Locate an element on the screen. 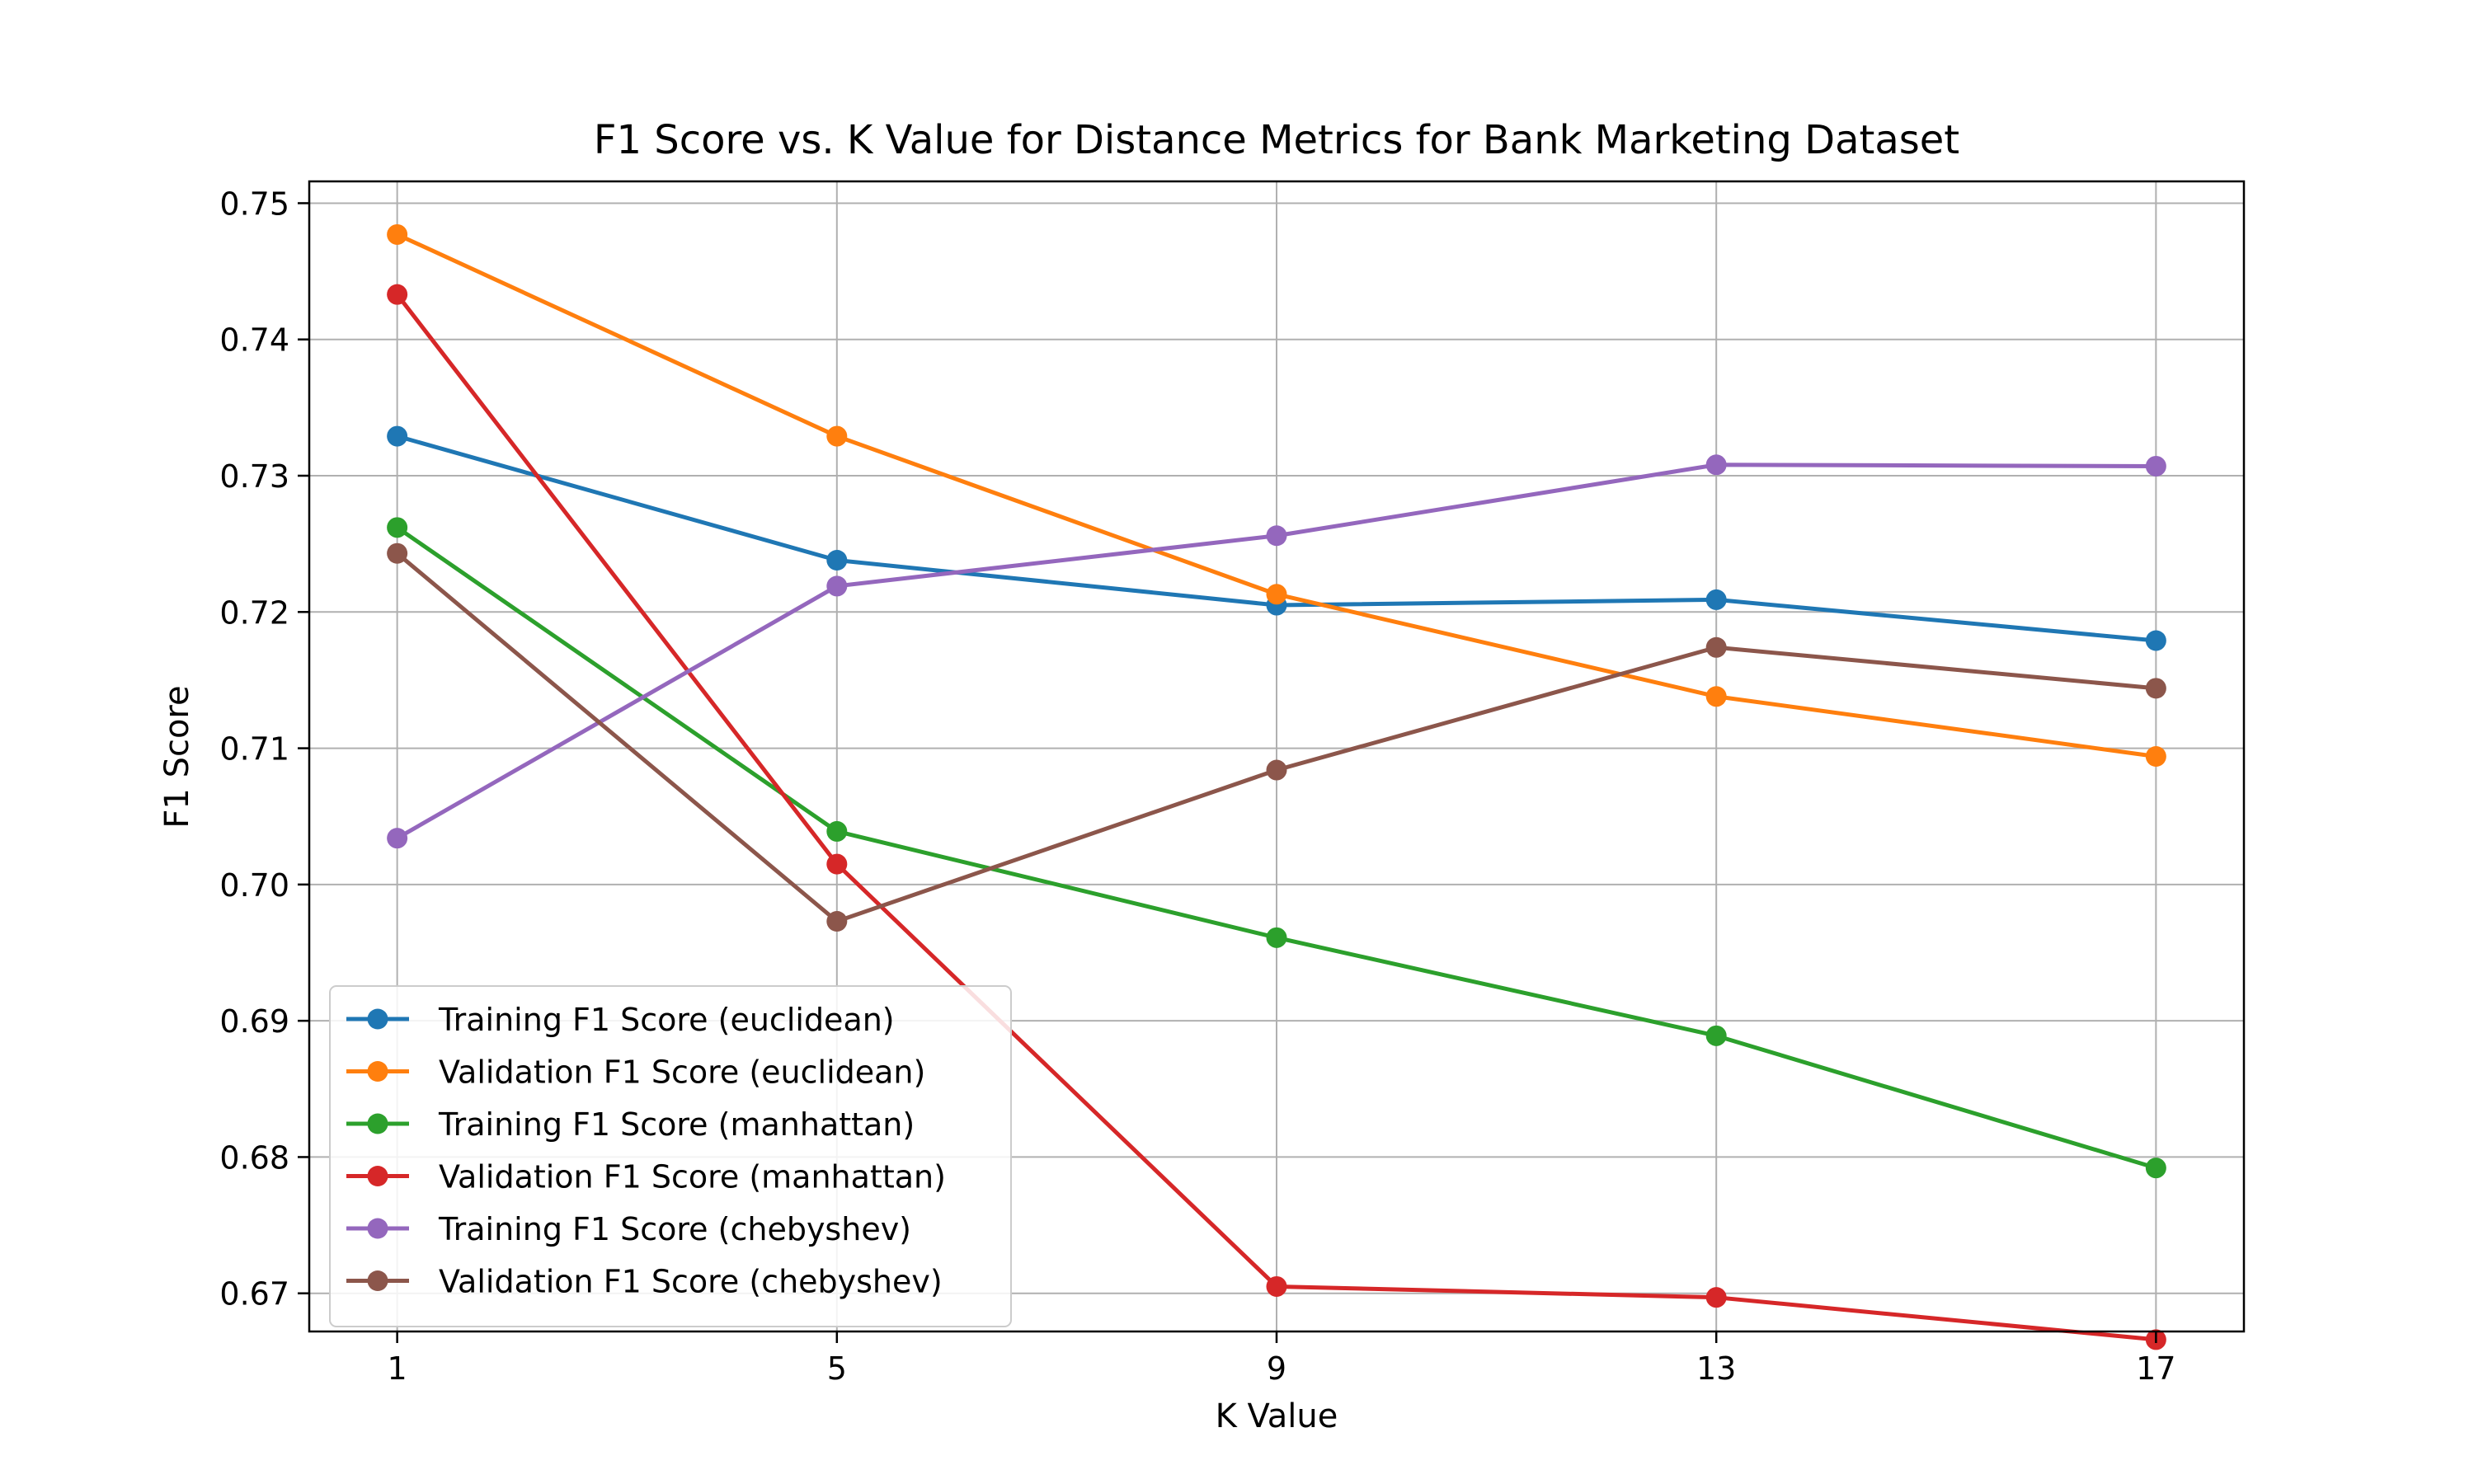 The height and width of the screenshot is (1484, 2474). y-tick-label: 0.67 is located at coordinates (254, 1294).